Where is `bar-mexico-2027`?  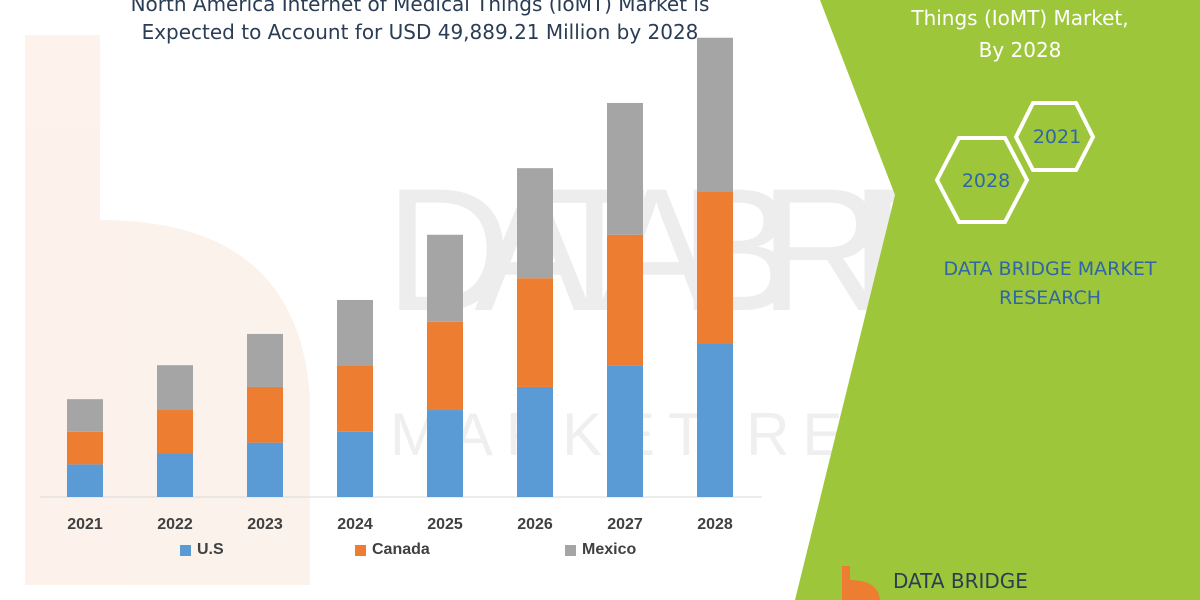 bar-mexico-2027 is located at coordinates (625, 168).